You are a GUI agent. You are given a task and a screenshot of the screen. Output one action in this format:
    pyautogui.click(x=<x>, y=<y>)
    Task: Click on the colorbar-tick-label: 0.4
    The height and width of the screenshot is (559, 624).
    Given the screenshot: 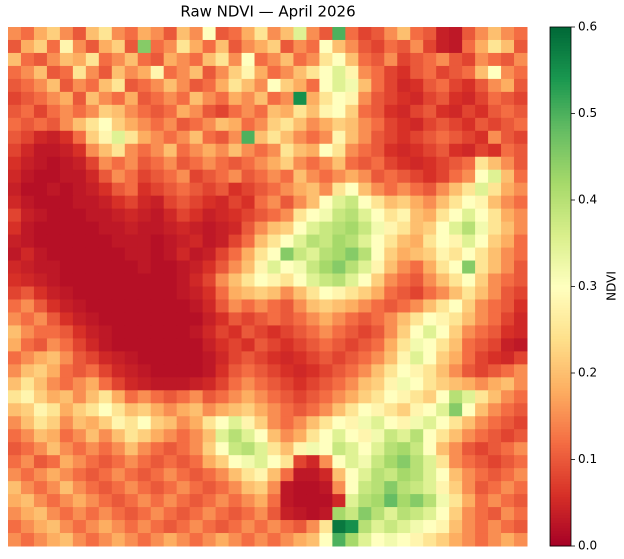 What is the action you would take?
    pyautogui.click(x=587, y=200)
    